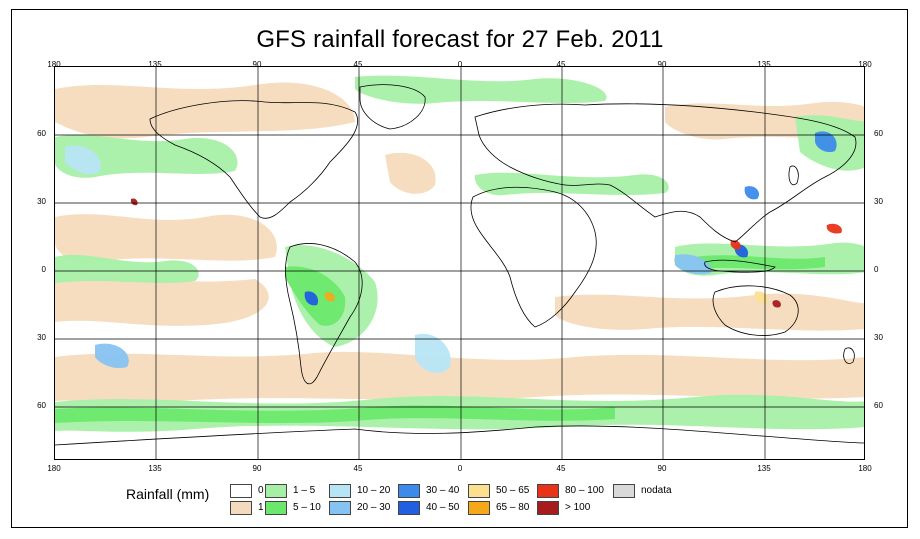  What do you see at coordinates (307, 507) in the screenshot?
I see `legend-label: 5 – 10` at bounding box center [307, 507].